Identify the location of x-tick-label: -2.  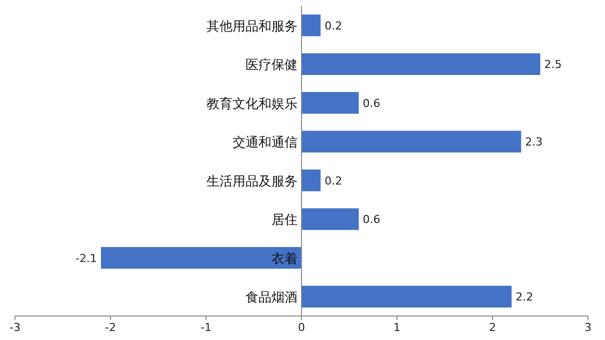
(110, 327).